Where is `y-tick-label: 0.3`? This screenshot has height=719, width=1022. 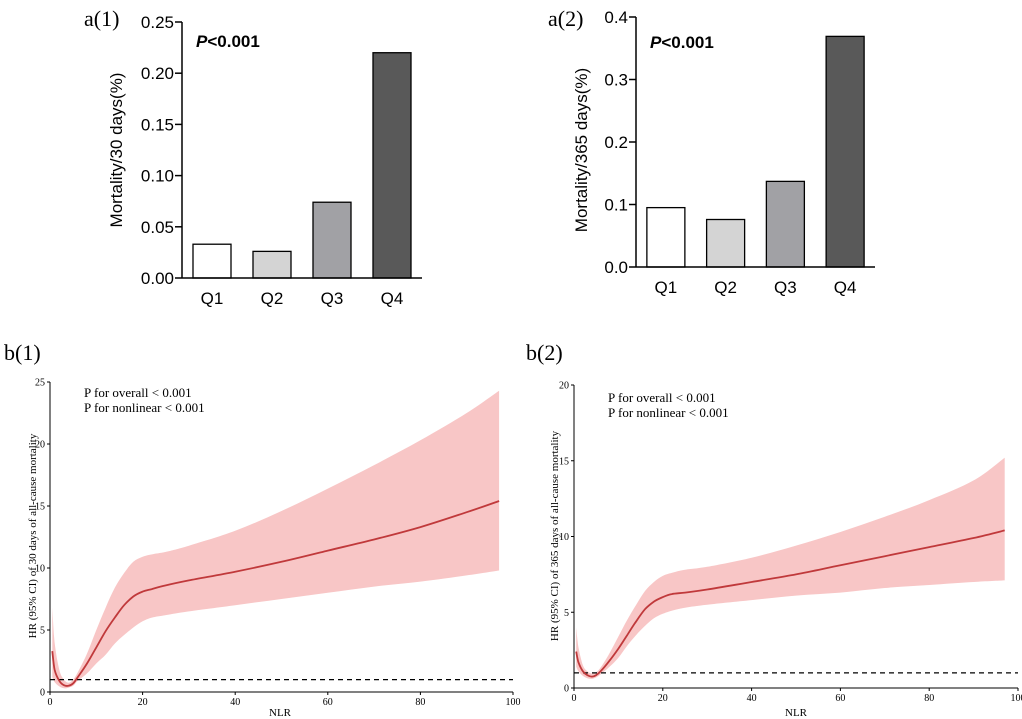
y-tick-label: 0.3 is located at coordinates (616, 80).